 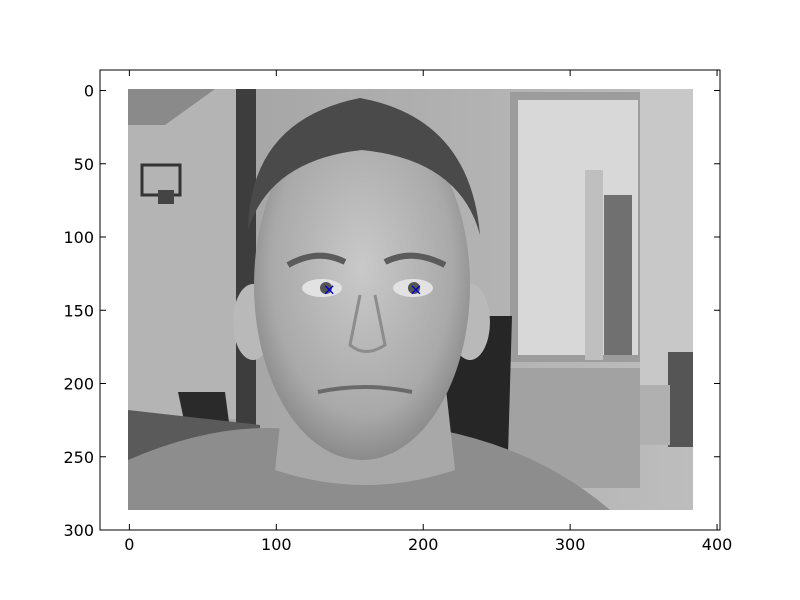 What do you see at coordinates (423, 544) in the screenshot?
I see `x-tick-label: 200` at bounding box center [423, 544].